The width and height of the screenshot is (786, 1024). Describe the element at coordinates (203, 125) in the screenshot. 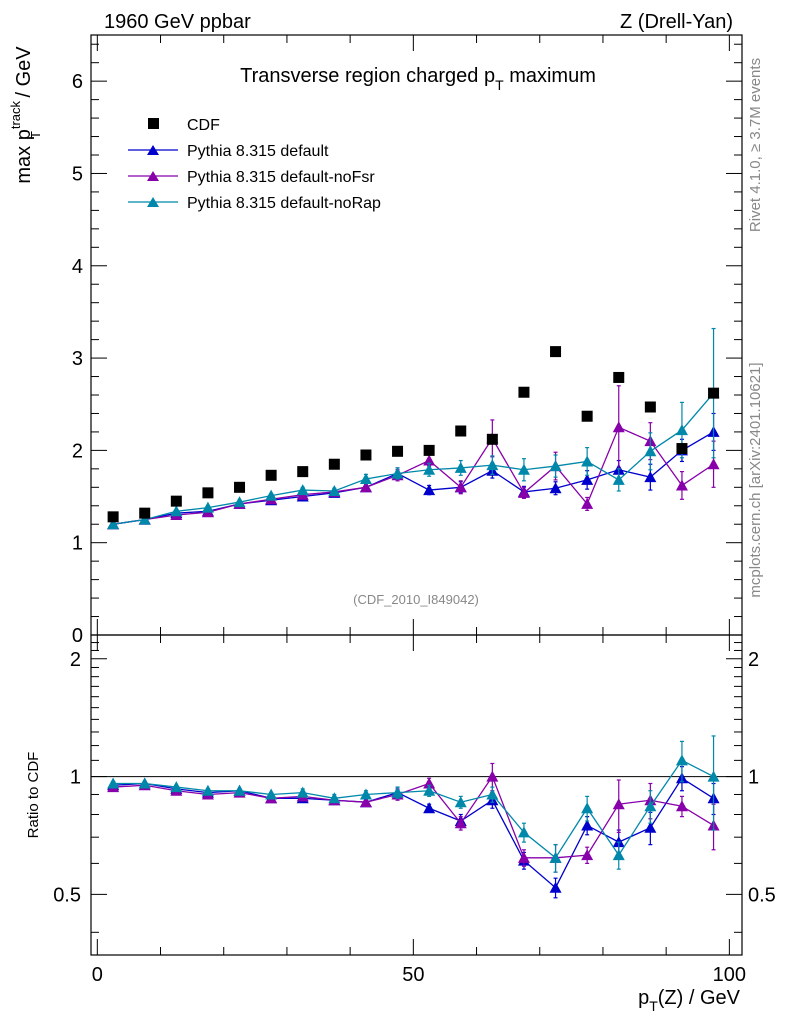

I see `legend-label-cdf: CDF` at that location.